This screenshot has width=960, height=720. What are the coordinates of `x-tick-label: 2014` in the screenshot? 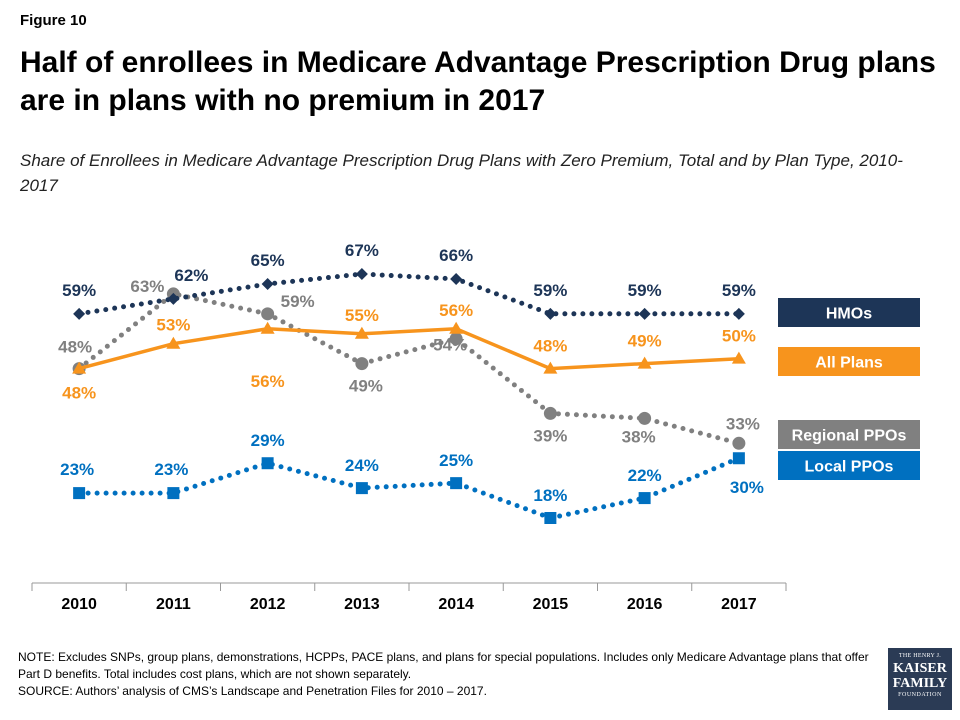 It's located at (456, 604).